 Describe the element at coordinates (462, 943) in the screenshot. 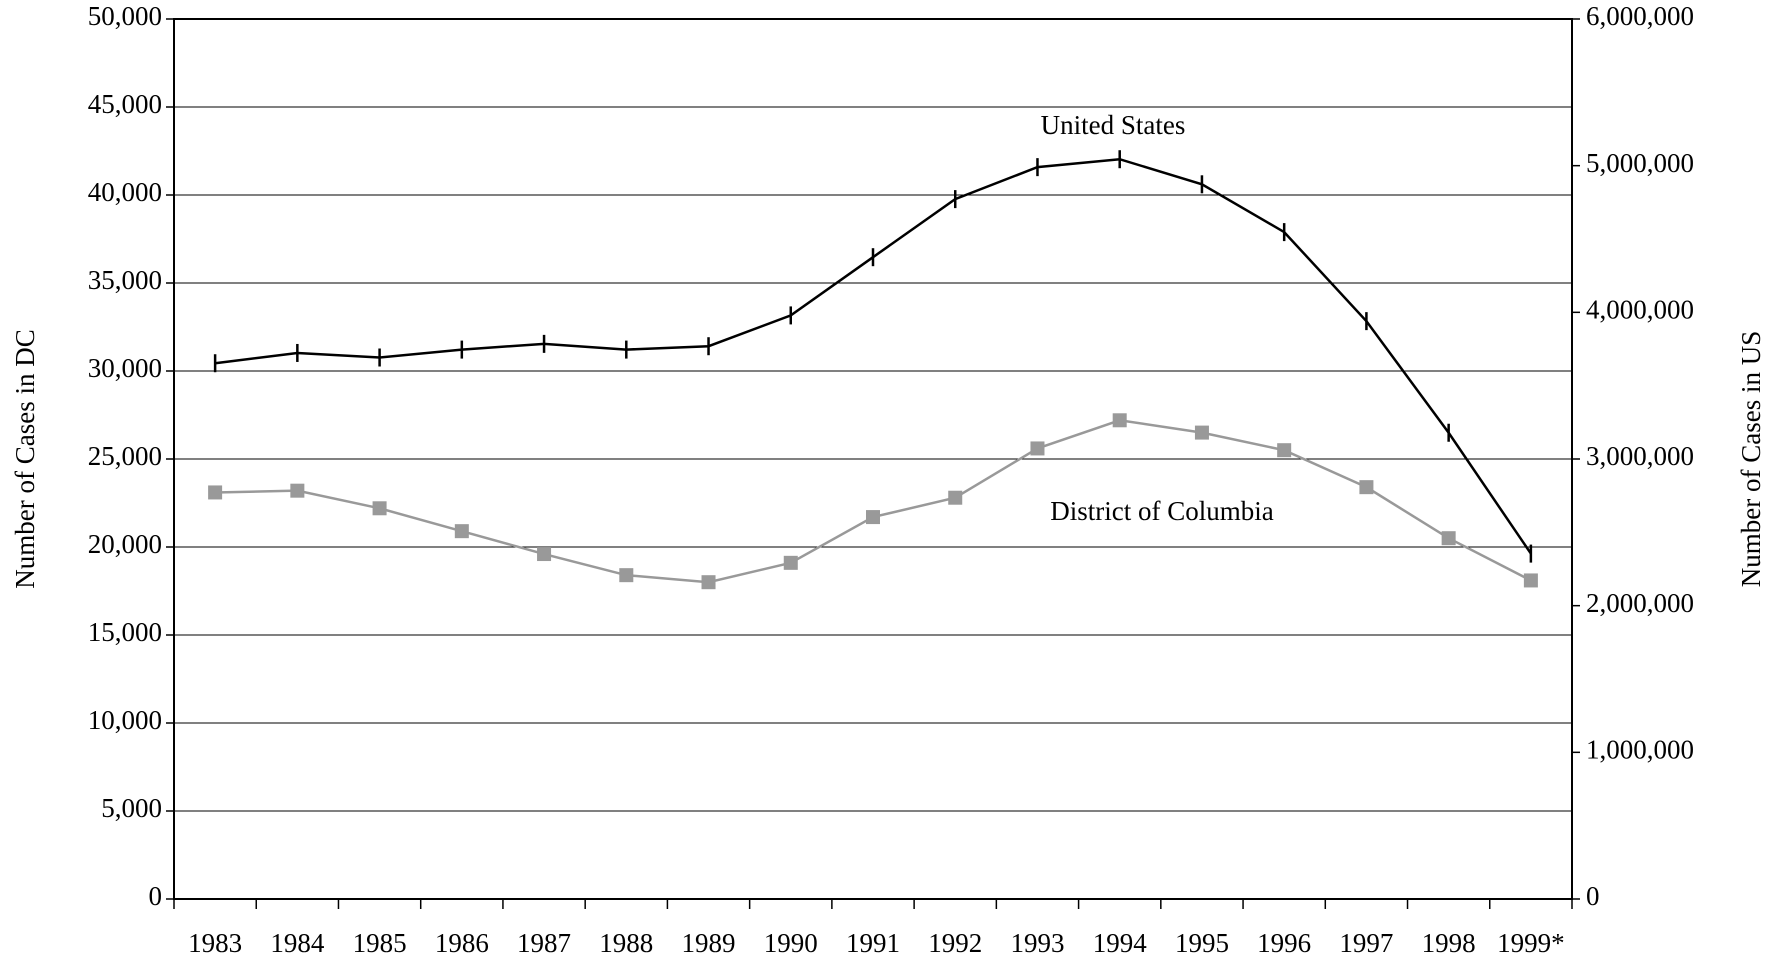

I see `x-tick-label: 1986` at that location.